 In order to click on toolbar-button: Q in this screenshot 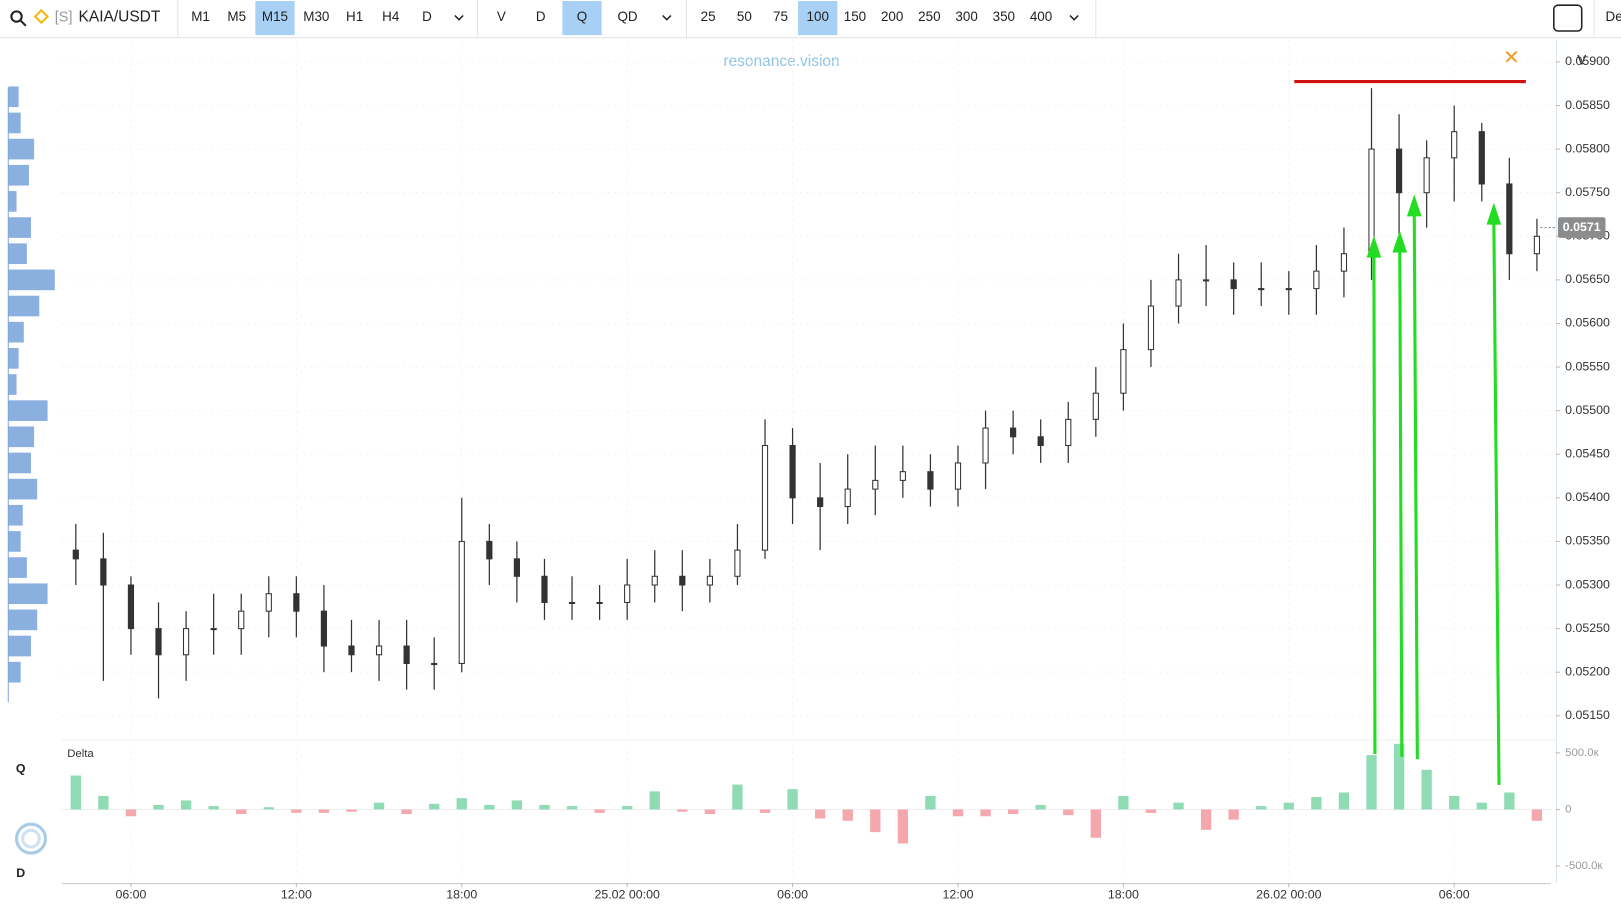, I will do `click(582, 16)`.